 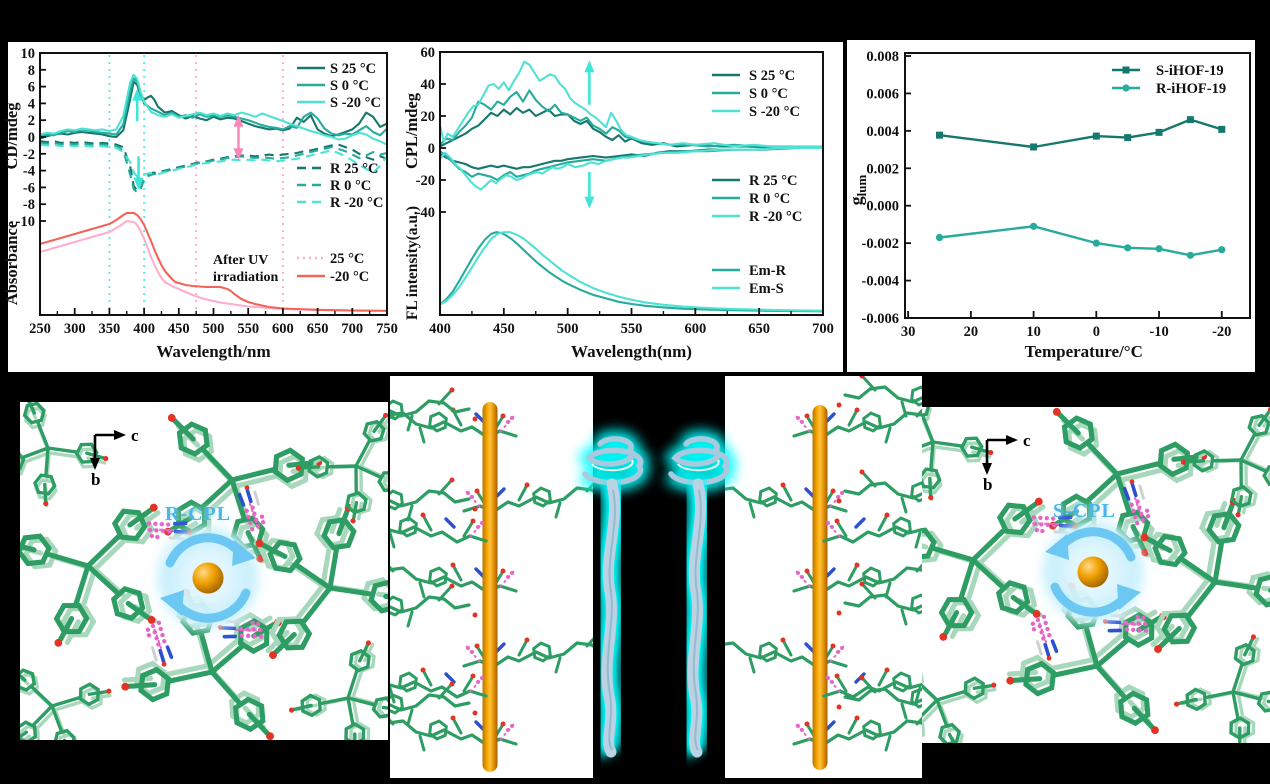 I want to click on x-tick-label: 20, so click(x=971, y=332).